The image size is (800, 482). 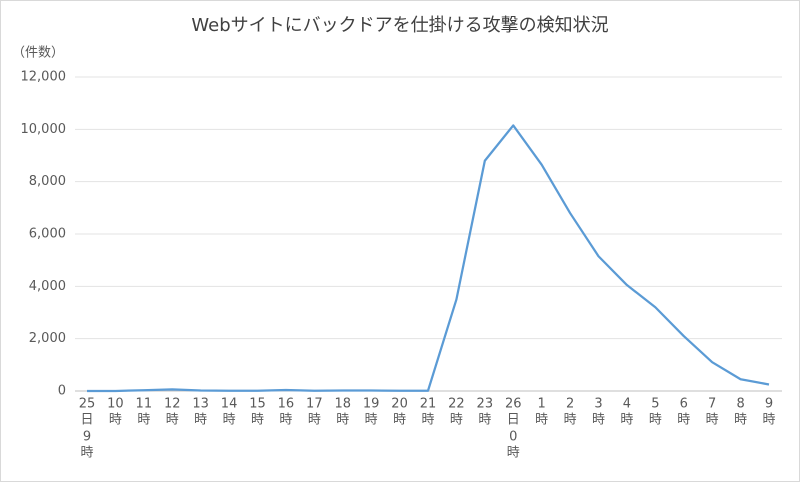 What do you see at coordinates (428, 404) in the screenshot?
I see `x-tick-label: 21` at bounding box center [428, 404].